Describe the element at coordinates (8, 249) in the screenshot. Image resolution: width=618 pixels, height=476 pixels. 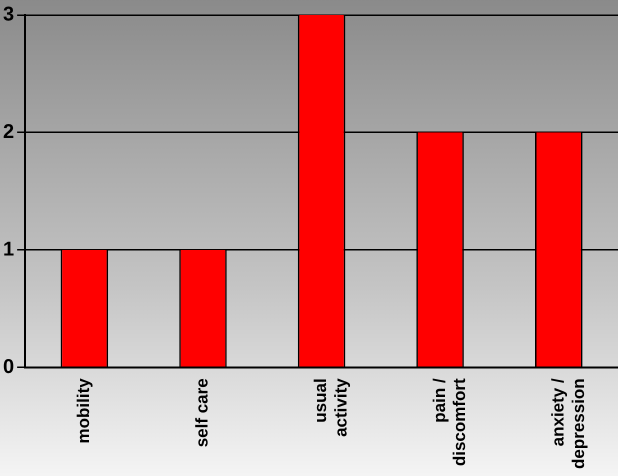
I see `y-tick-label: 1` at that location.